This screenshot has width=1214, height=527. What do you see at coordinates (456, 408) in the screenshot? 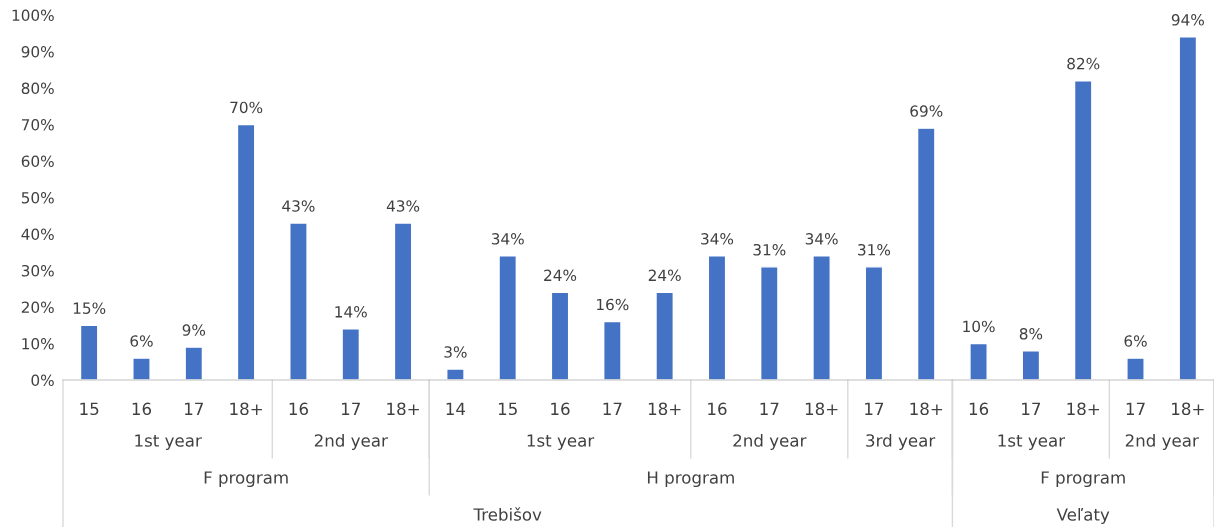
I see `x-tick-label: 14` at bounding box center [456, 408].